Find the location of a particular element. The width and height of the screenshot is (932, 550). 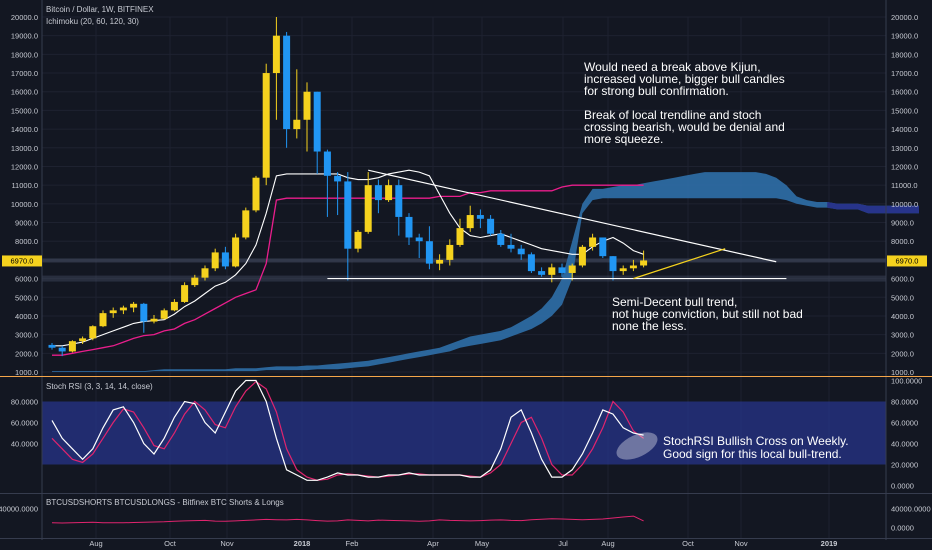

time-tick: Apr is located at coordinates (433, 543).